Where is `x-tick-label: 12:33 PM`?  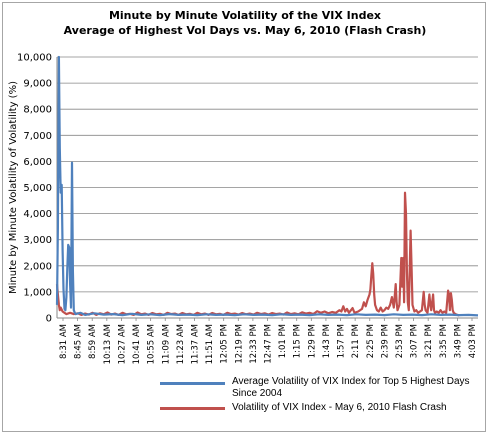 x-tick-label: 12:33 PM is located at coordinates (254, 344).